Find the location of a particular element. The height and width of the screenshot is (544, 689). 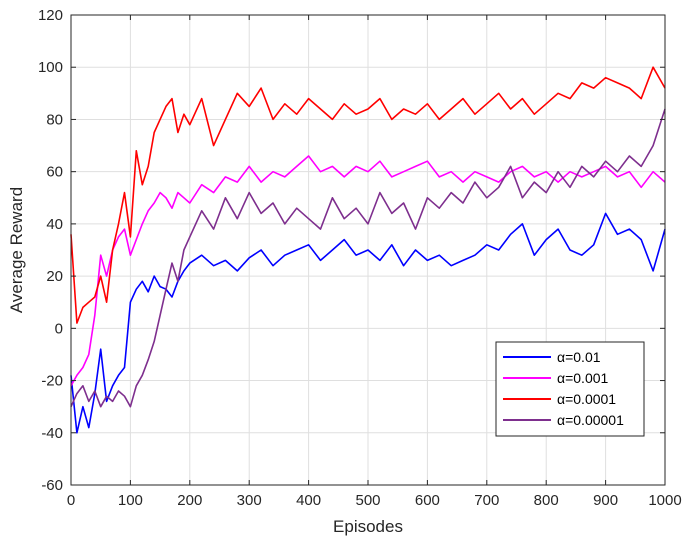

legend: α=0.01 α=0.001 α=0.0001 α=0.00001 is located at coordinates (570, 389).